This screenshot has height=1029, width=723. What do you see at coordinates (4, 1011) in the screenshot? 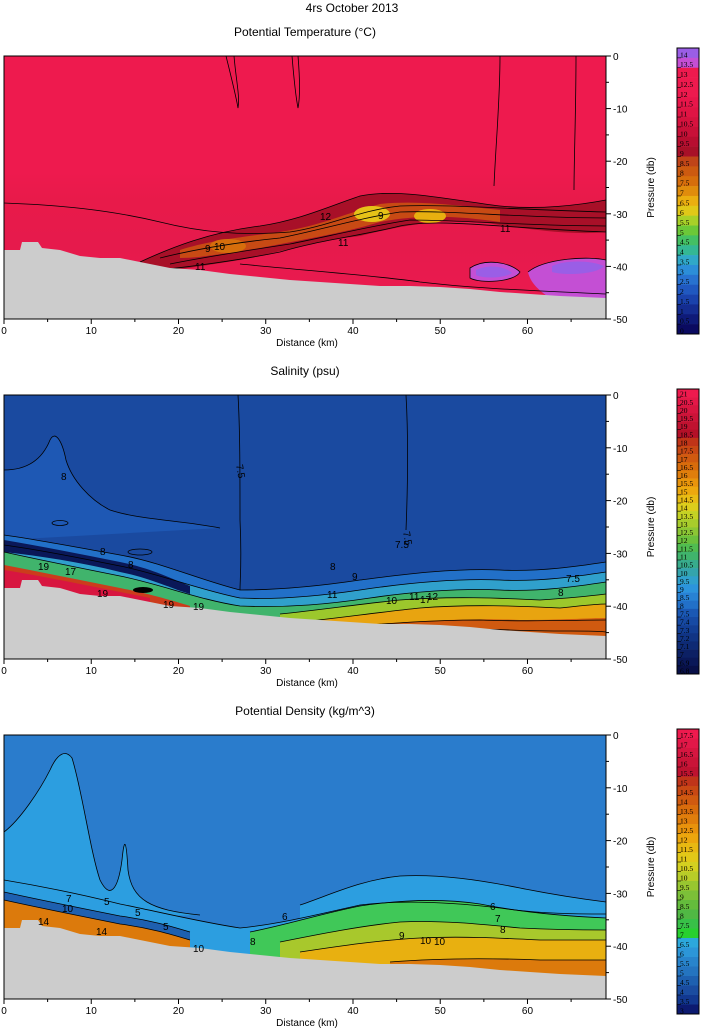
I see `x-tick-label: 0` at bounding box center [4, 1011].